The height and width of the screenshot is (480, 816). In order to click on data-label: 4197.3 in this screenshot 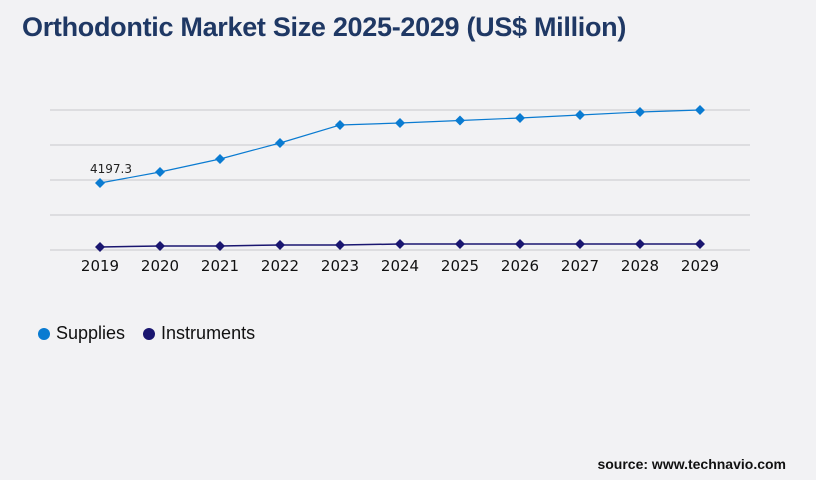, I will do `click(111, 169)`.